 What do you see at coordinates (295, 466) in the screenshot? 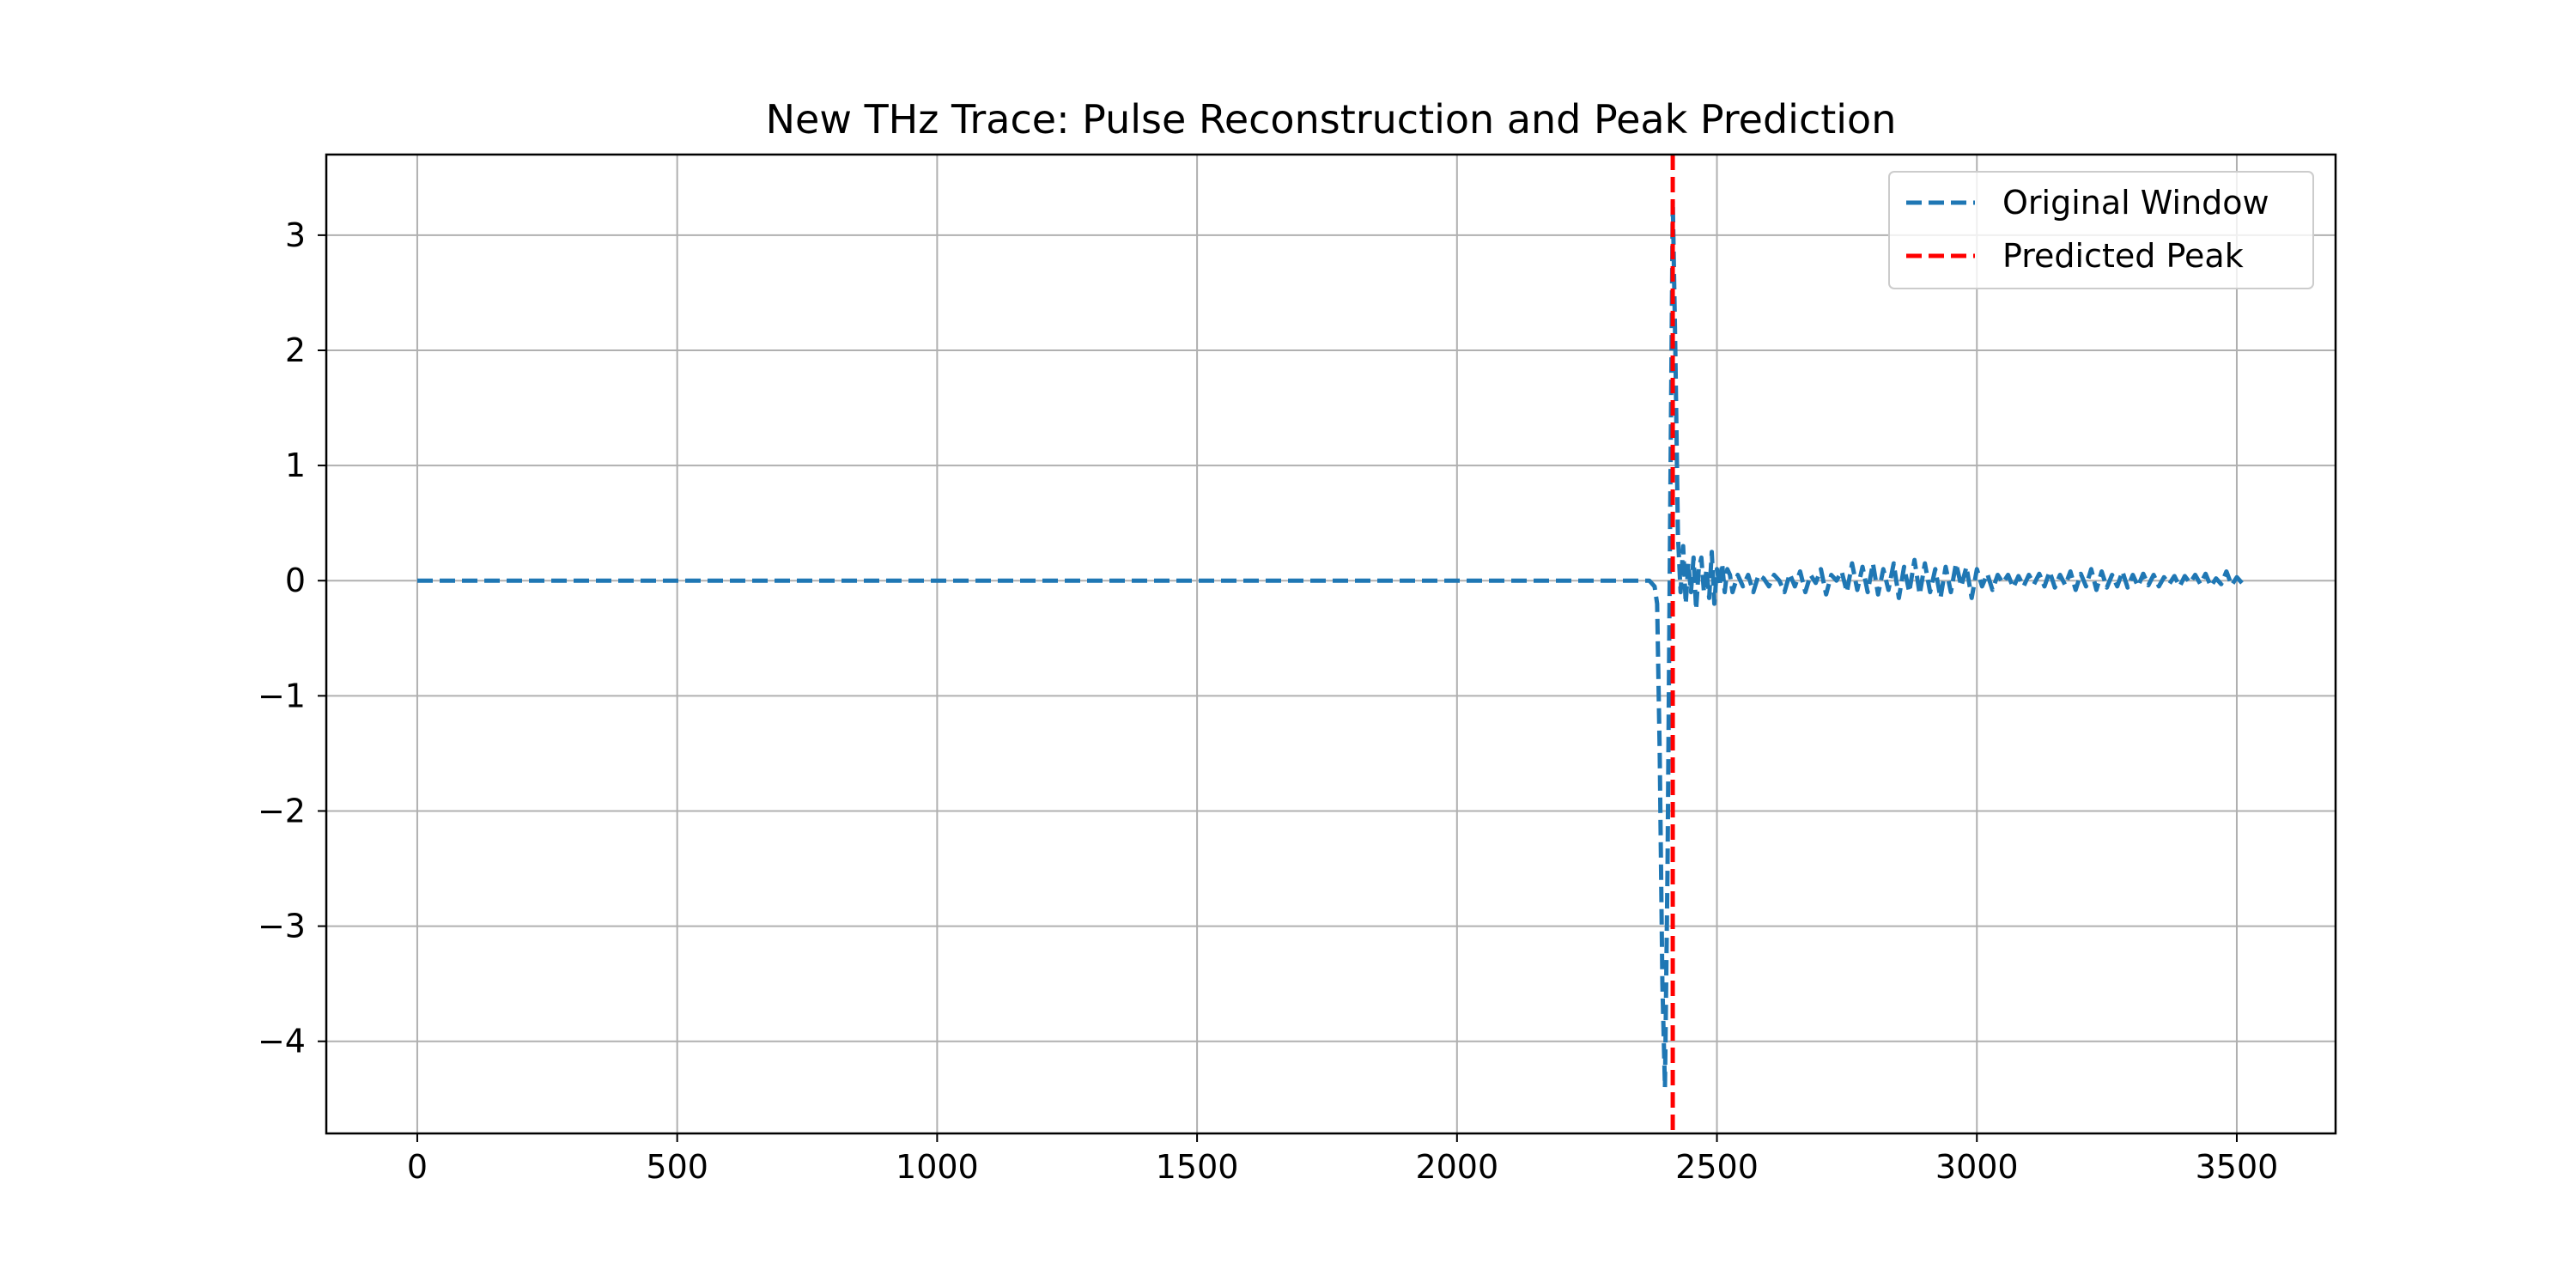
I see `y-tick-label: 1` at bounding box center [295, 466].